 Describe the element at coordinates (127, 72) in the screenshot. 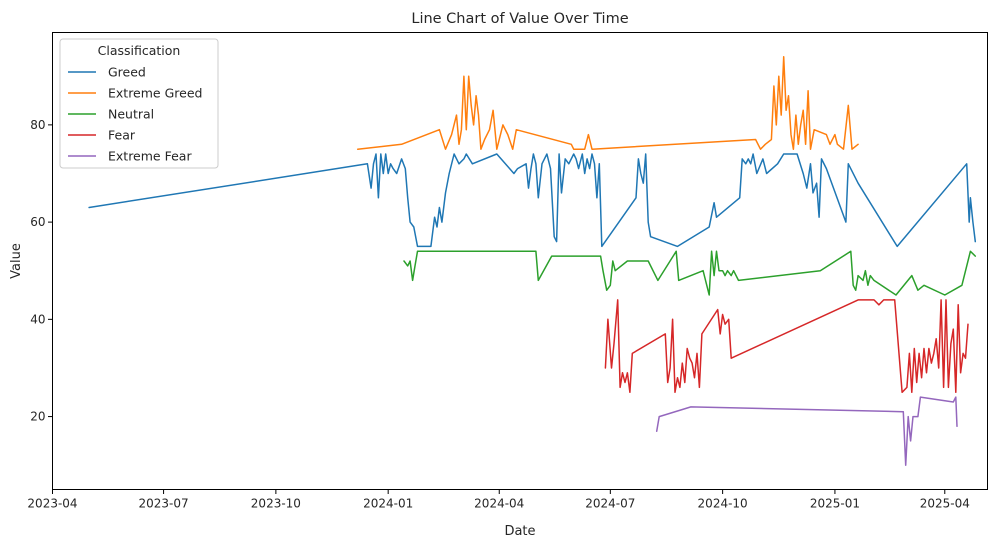

I see `legend-label-0: Greed` at that location.